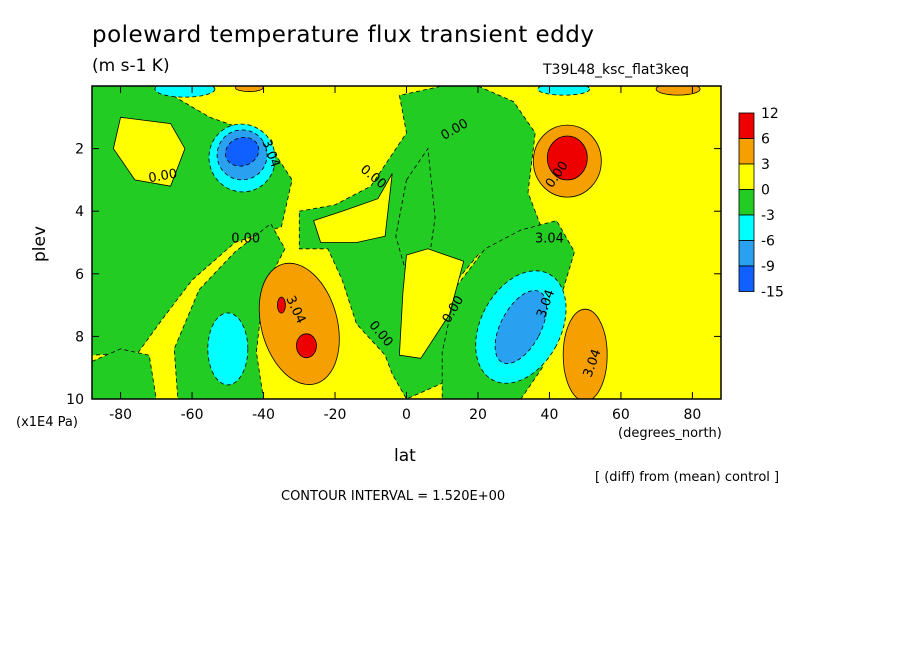 Image resolution: width=904 pixels, height=654 pixels. I want to click on region-darkblue-sh-upper, so click(242, 151).